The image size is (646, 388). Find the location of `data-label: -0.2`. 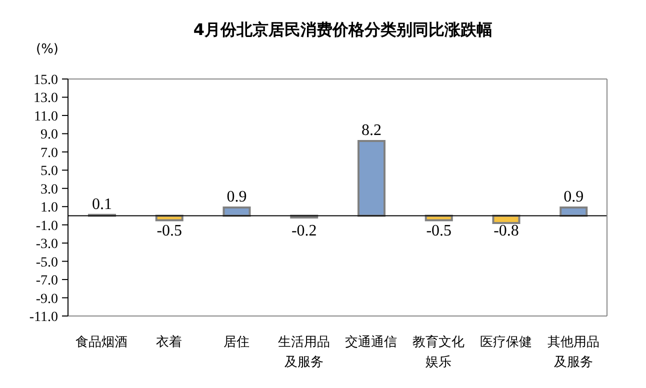

data-label: -0.2 is located at coordinates (304, 231).